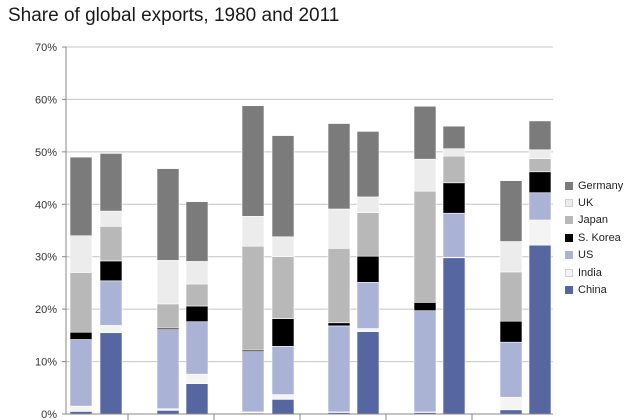 This screenshot has height=420, width=640. I want to click on legend-item: Germany, so click(594, 185).